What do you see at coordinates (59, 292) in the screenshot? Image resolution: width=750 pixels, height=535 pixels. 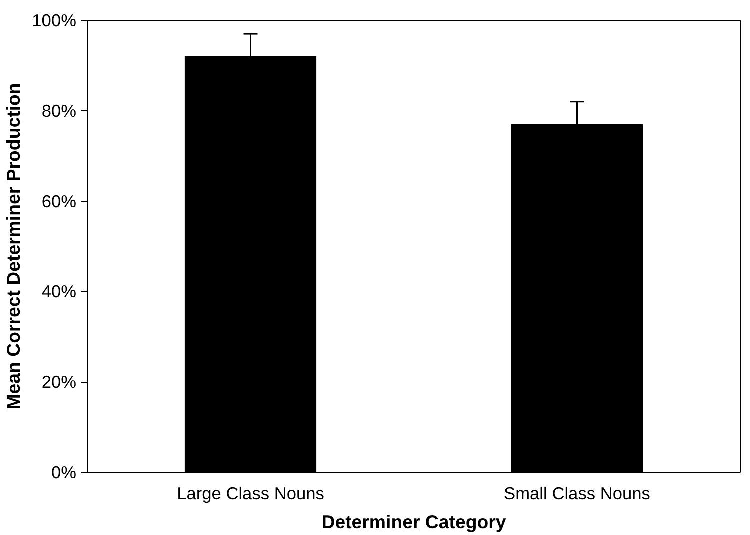 I see `y-tick-label: 40%` at bounding box center [59, 292].